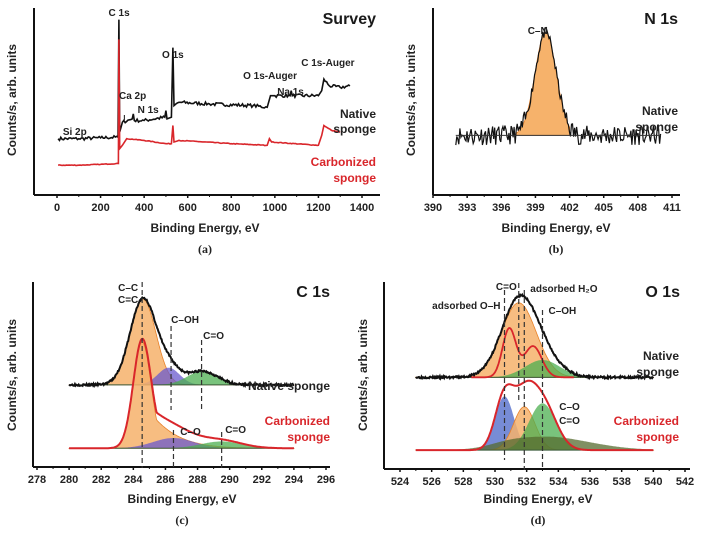 This screenshot has height=536, width=703. What do you see at coordinates (526, 482) in the screenshot?
I see `x-tick-label: 532` at bounding box center [526, 482].